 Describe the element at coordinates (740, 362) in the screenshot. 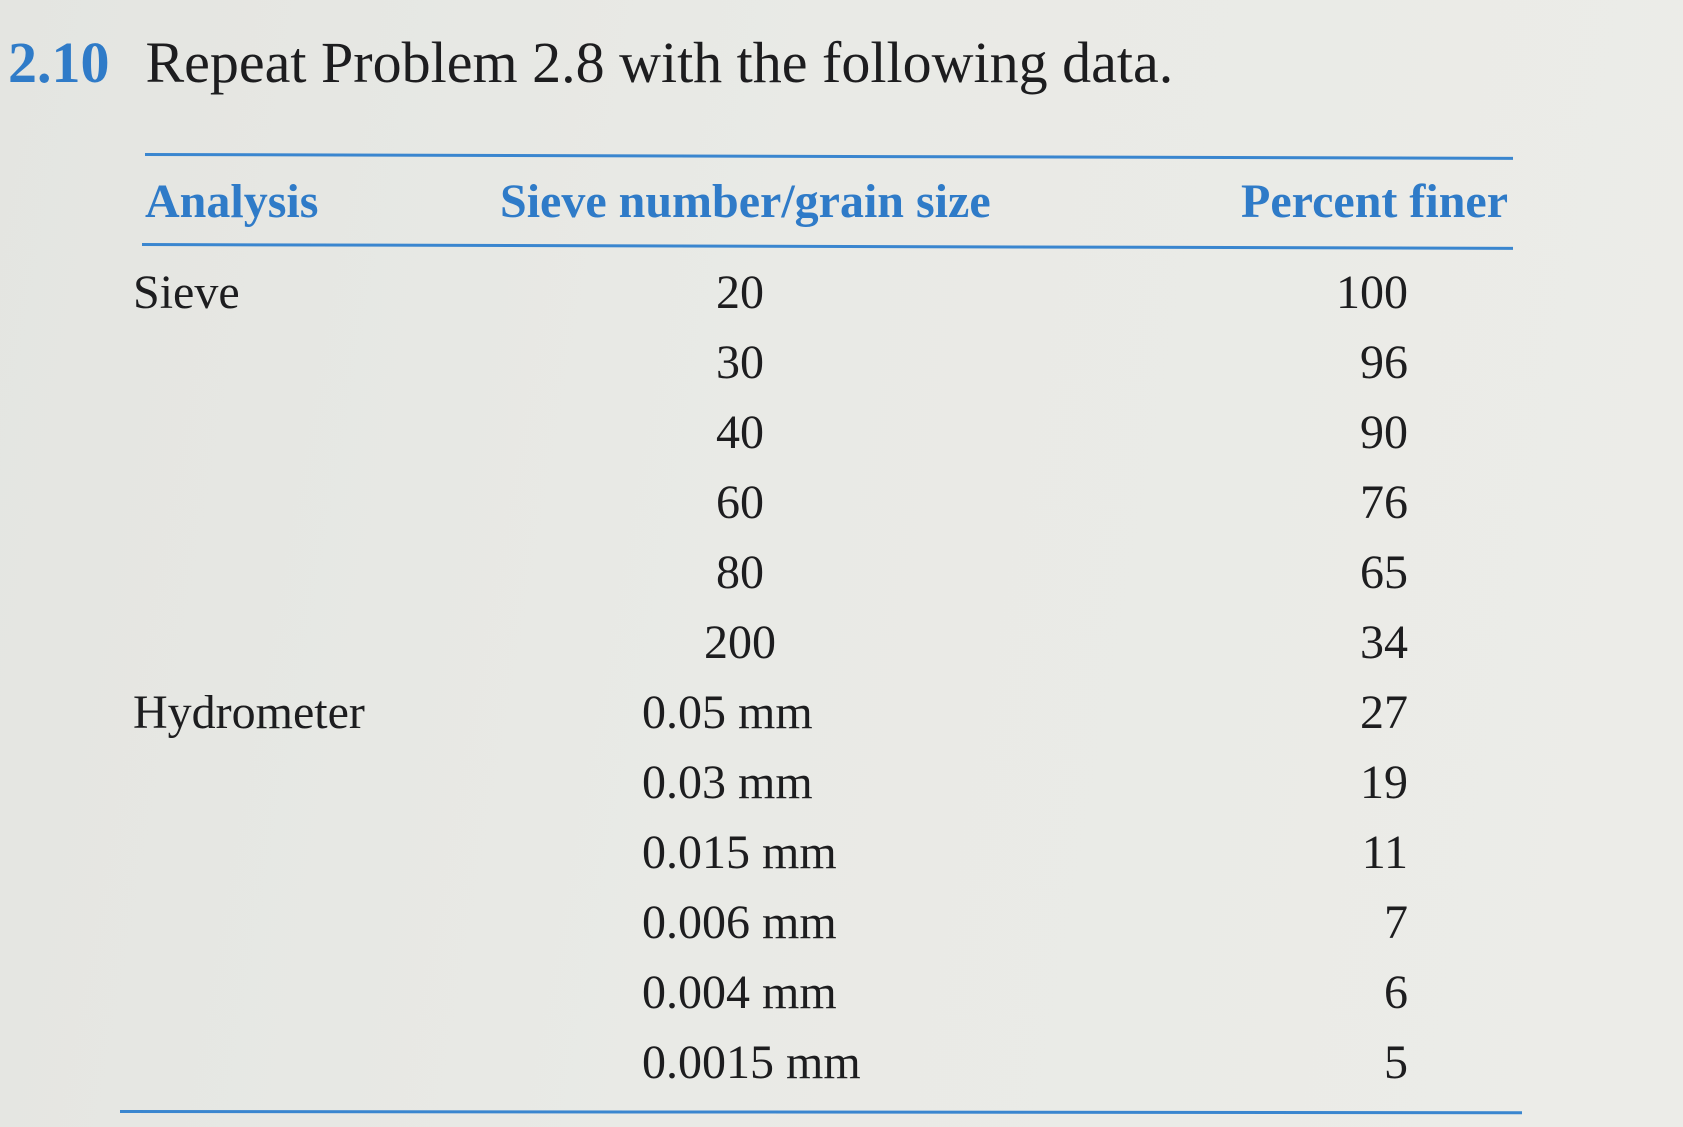

I see `size-cell: 30` at that location.